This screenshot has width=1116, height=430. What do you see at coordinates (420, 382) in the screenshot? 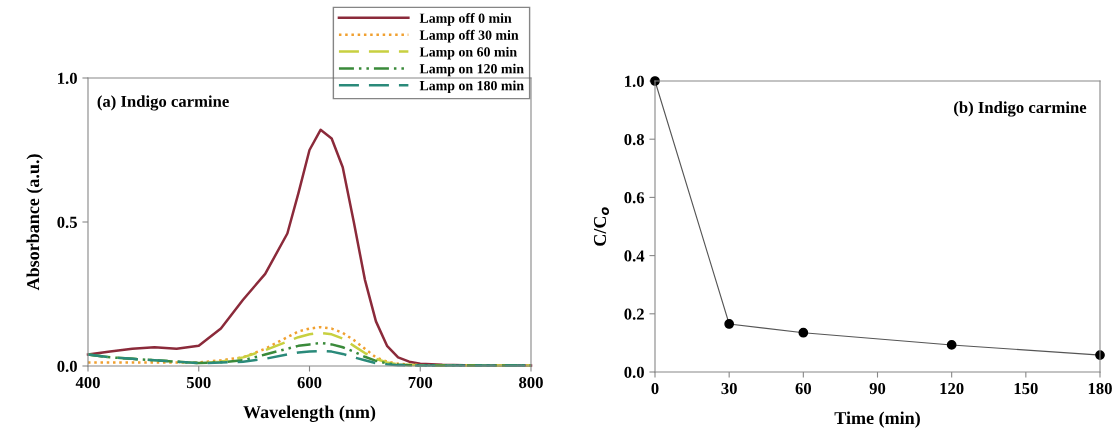
I see `x-tick-label: 700` at bounding box center [420, 382].